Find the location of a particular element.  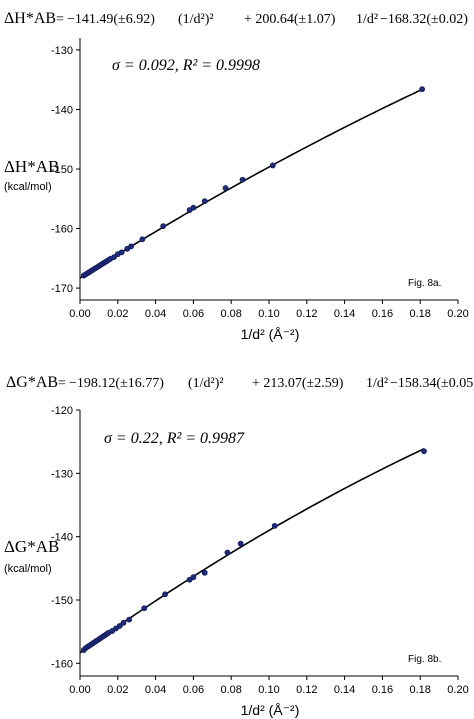

fit-stats-b: σ = 0.22, R² = 0.9987 is located at coordinates (174, 438).